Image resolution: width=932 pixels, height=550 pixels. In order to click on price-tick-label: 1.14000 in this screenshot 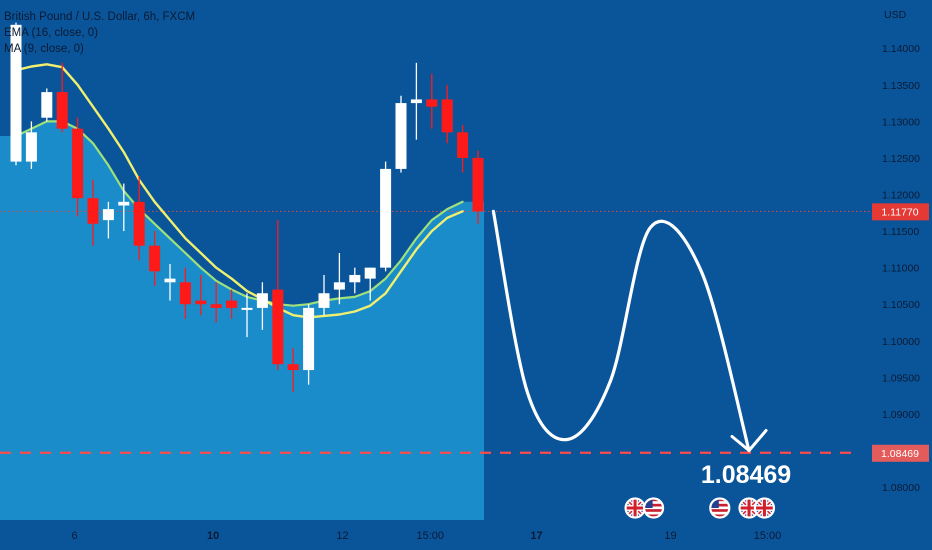, I will do `click(901, 49)`.